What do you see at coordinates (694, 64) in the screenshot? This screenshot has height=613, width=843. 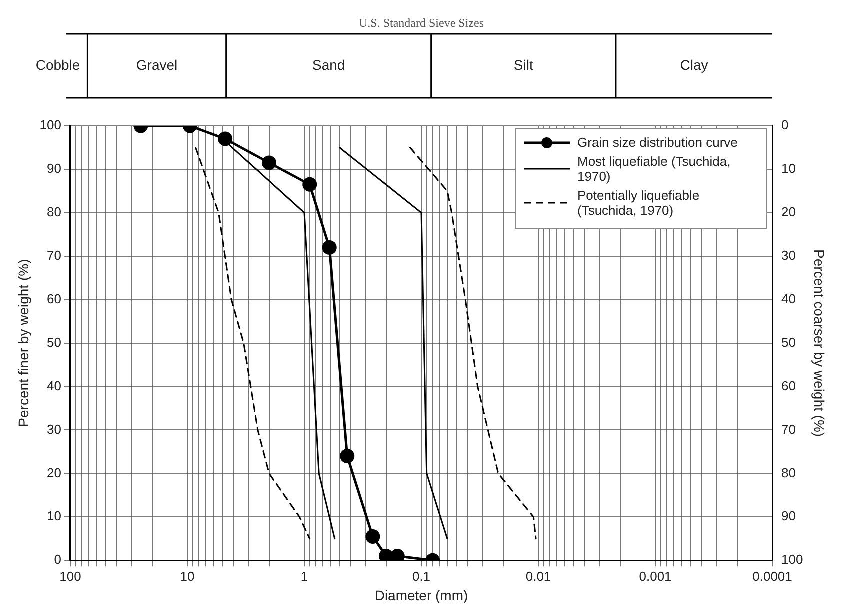 I see `text: Clay` at bounding box center [694, 64].